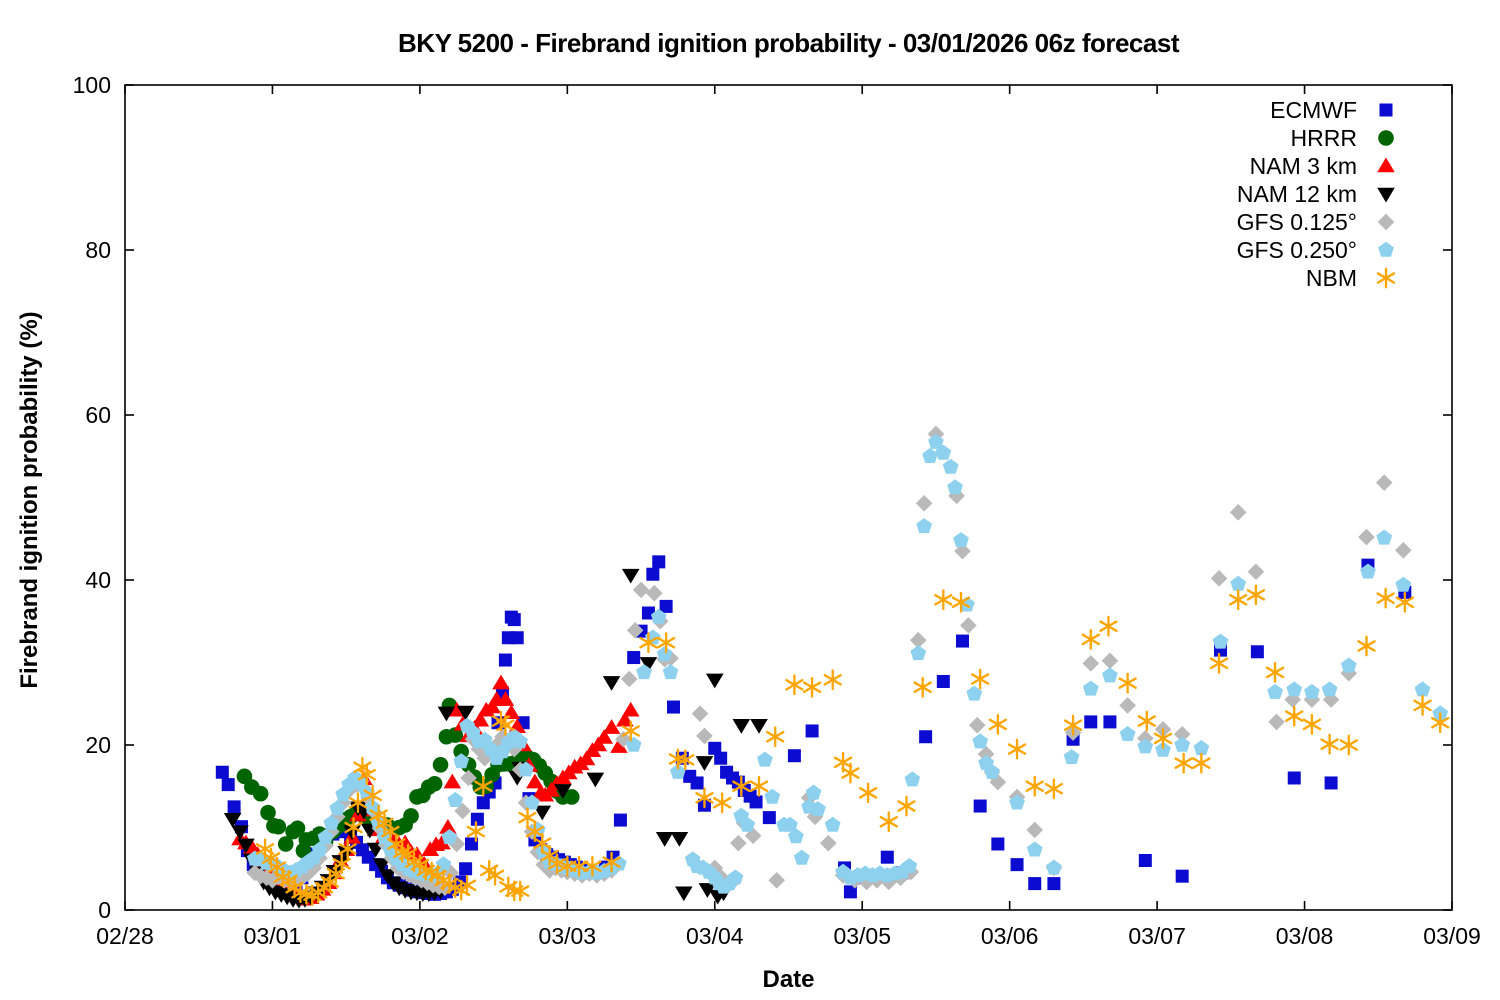 This screenshot has width=1500, height=1000. I want to click on legend-label-nam3: NAM 3 km, so click(1303, 166).